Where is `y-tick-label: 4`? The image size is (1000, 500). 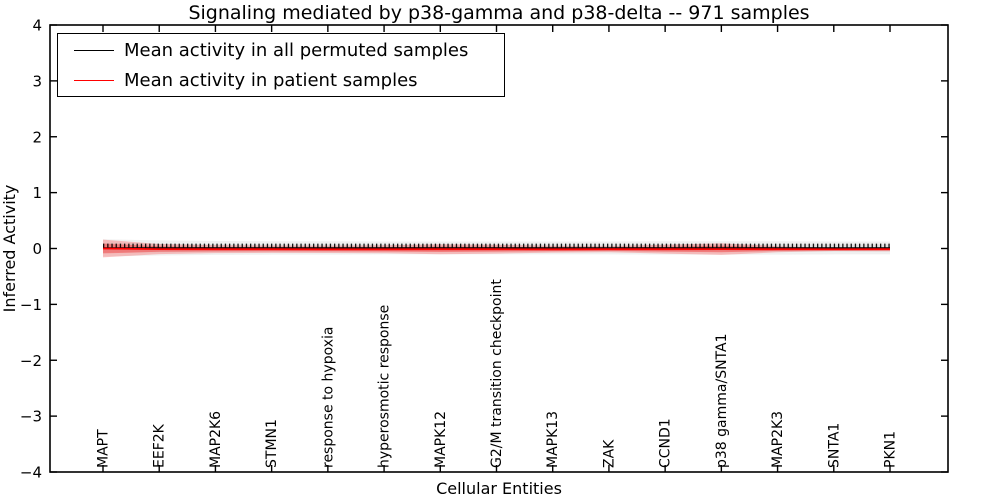 y-tick-label: 4 is located at coordinates (37, 26).